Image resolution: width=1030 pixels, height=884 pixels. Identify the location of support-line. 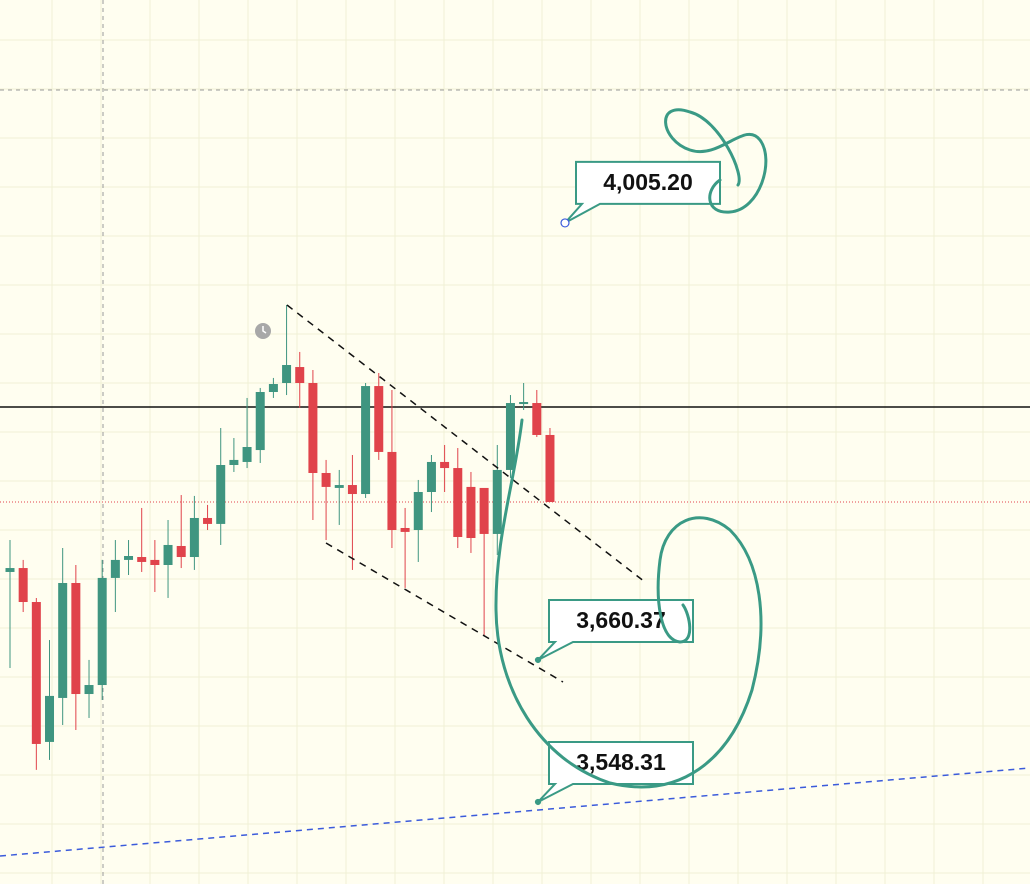
(515, 812).